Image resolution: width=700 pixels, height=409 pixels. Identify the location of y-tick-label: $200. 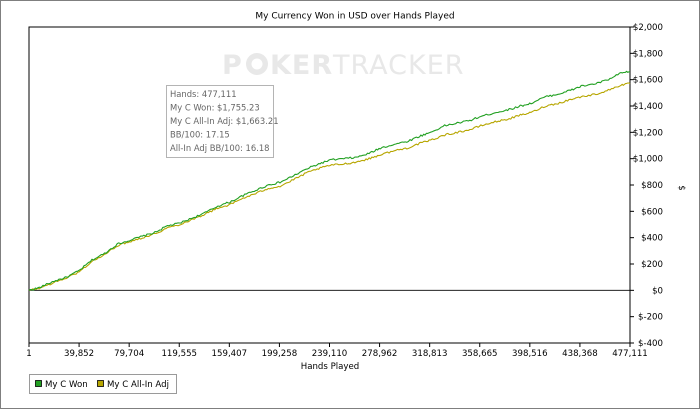
(652, 265).